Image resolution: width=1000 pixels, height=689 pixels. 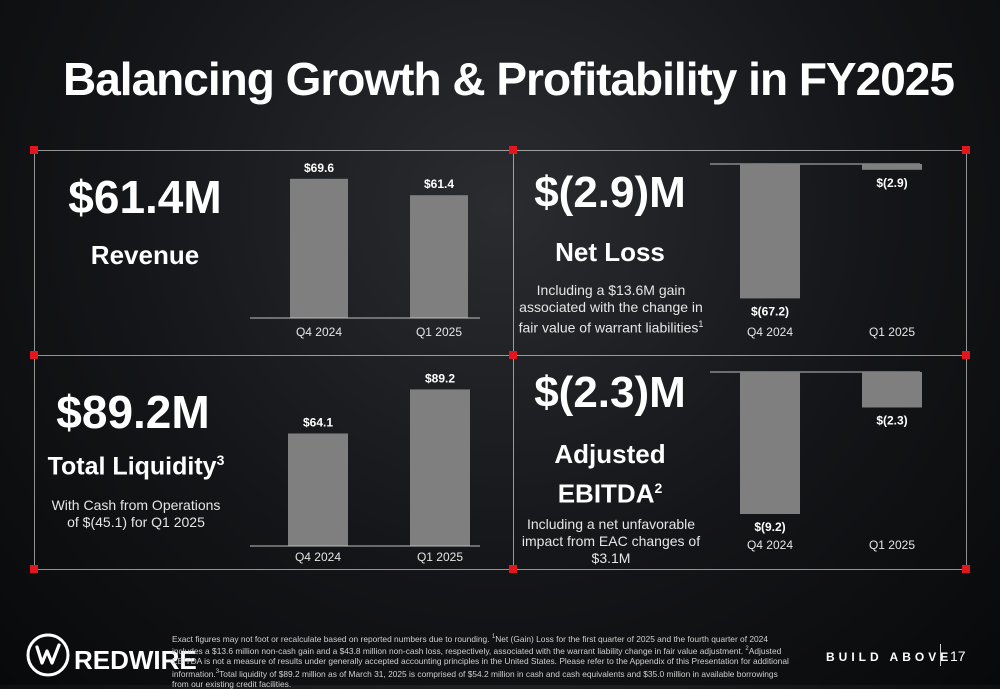 What do you see at coordinates (816, 461) in the screenshot?
I see `adj-ebitda-chart: $(9.2) Q4 2024 $(2.3) Q1 2025` at bounding box center [816, 461].